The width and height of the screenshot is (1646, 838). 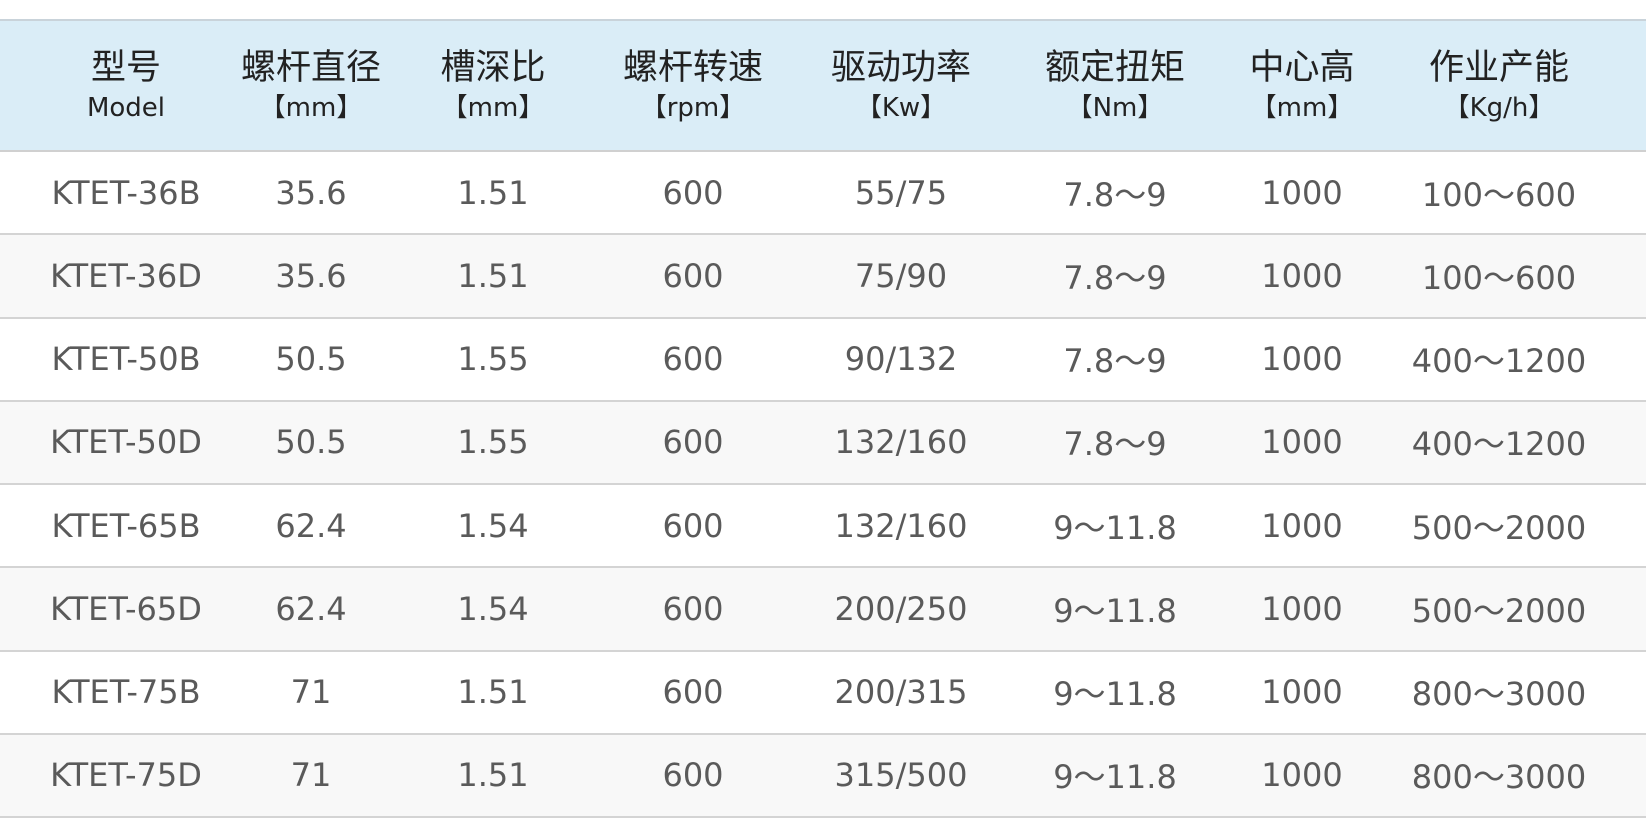 I want to click on header-title: 作业产能, so click(x=1498, y=67).